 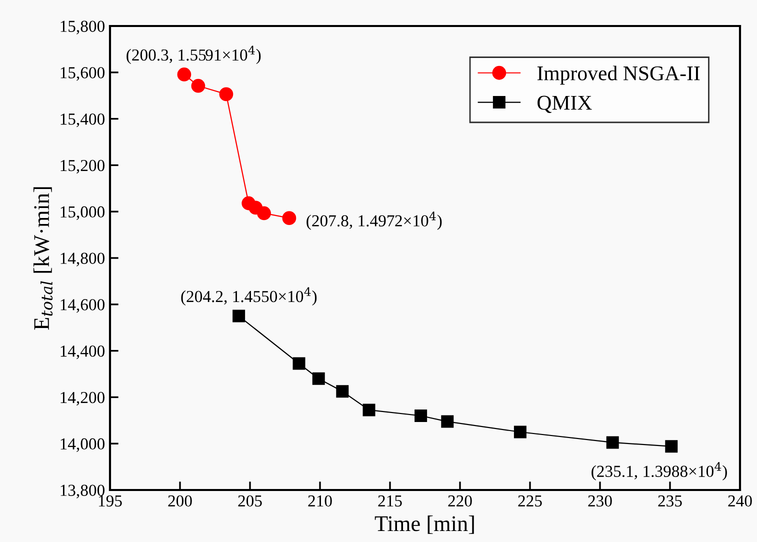 I want to click on x-tick-label: 240, so click(x=740, y=501).